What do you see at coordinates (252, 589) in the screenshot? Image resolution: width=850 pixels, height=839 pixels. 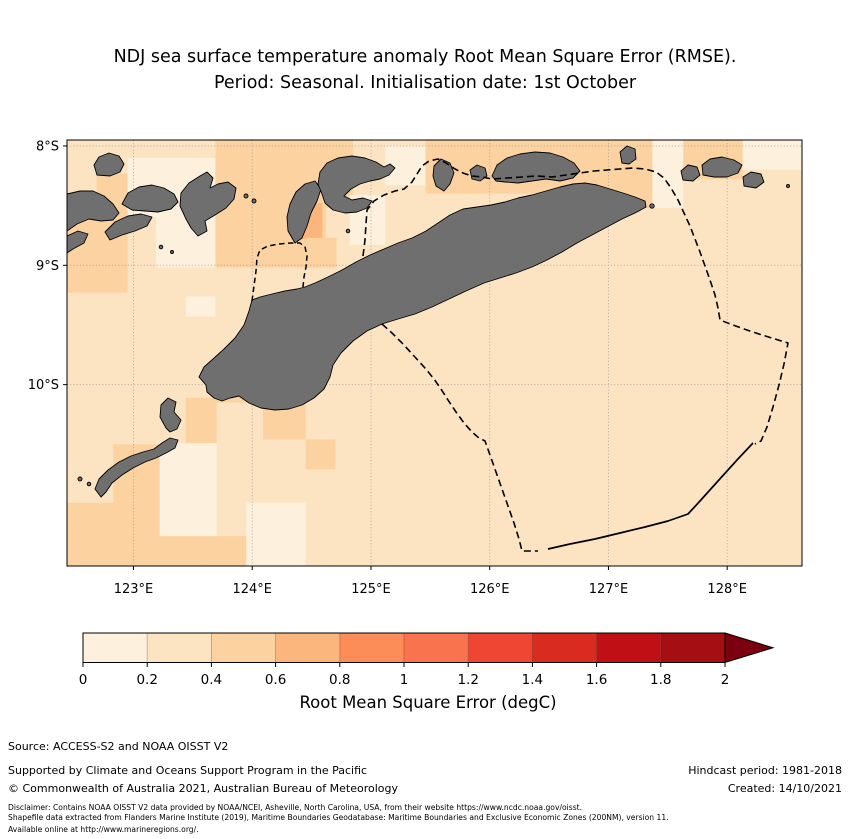 I see `x-tick-label: 124°E` at bounding box center [252, 589].